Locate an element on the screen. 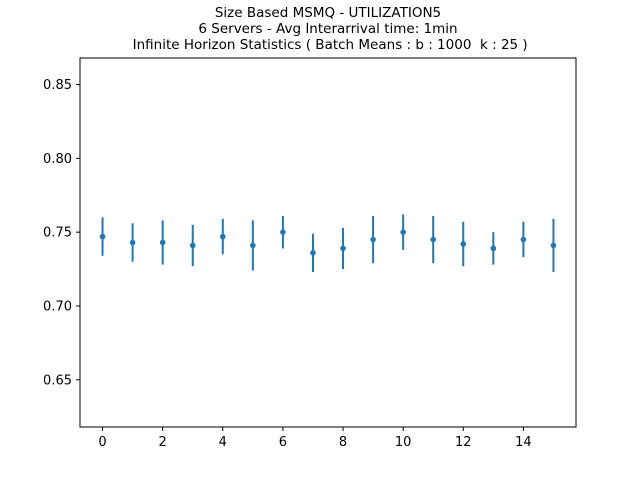 The height and width of the screenshot is (480, 640). y-tick-label-1: 0.70 is located at coordinates (57, 306).